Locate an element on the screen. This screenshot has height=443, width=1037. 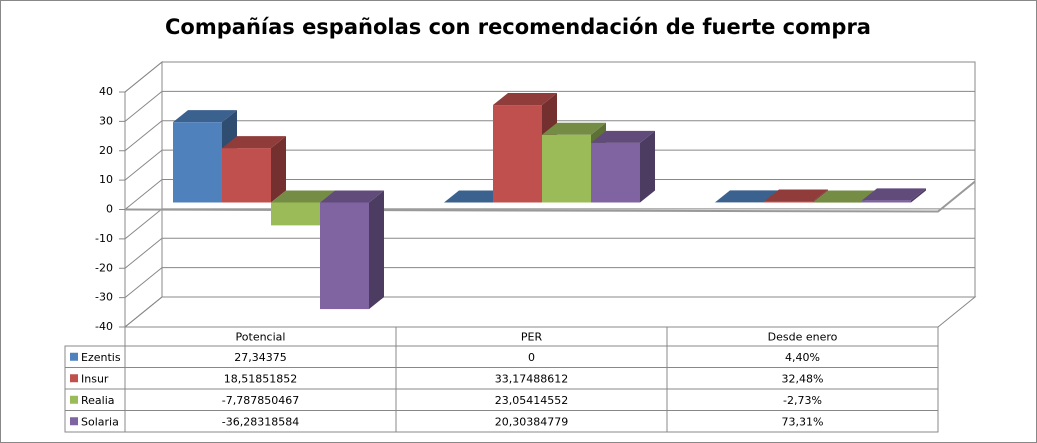
table-header: PER is located at coordinates (532, 337).